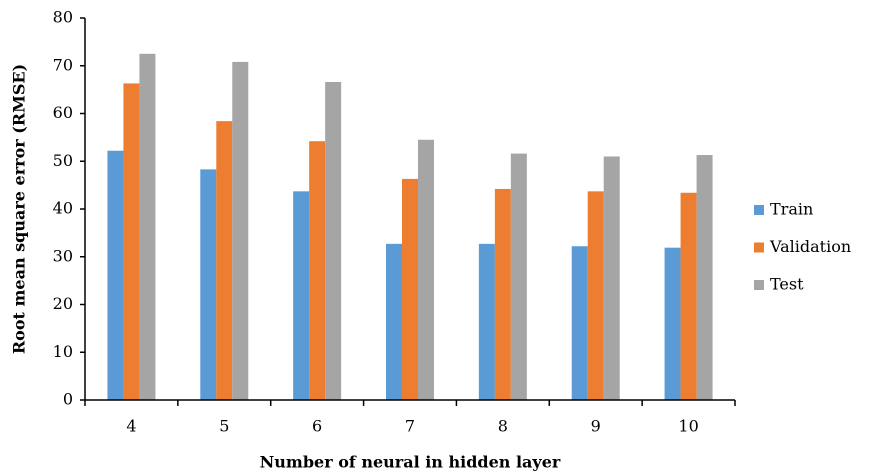  Describe the element at coordinates (131, 426) in the screenshot. I see `x-tick-label: 4` at that location.